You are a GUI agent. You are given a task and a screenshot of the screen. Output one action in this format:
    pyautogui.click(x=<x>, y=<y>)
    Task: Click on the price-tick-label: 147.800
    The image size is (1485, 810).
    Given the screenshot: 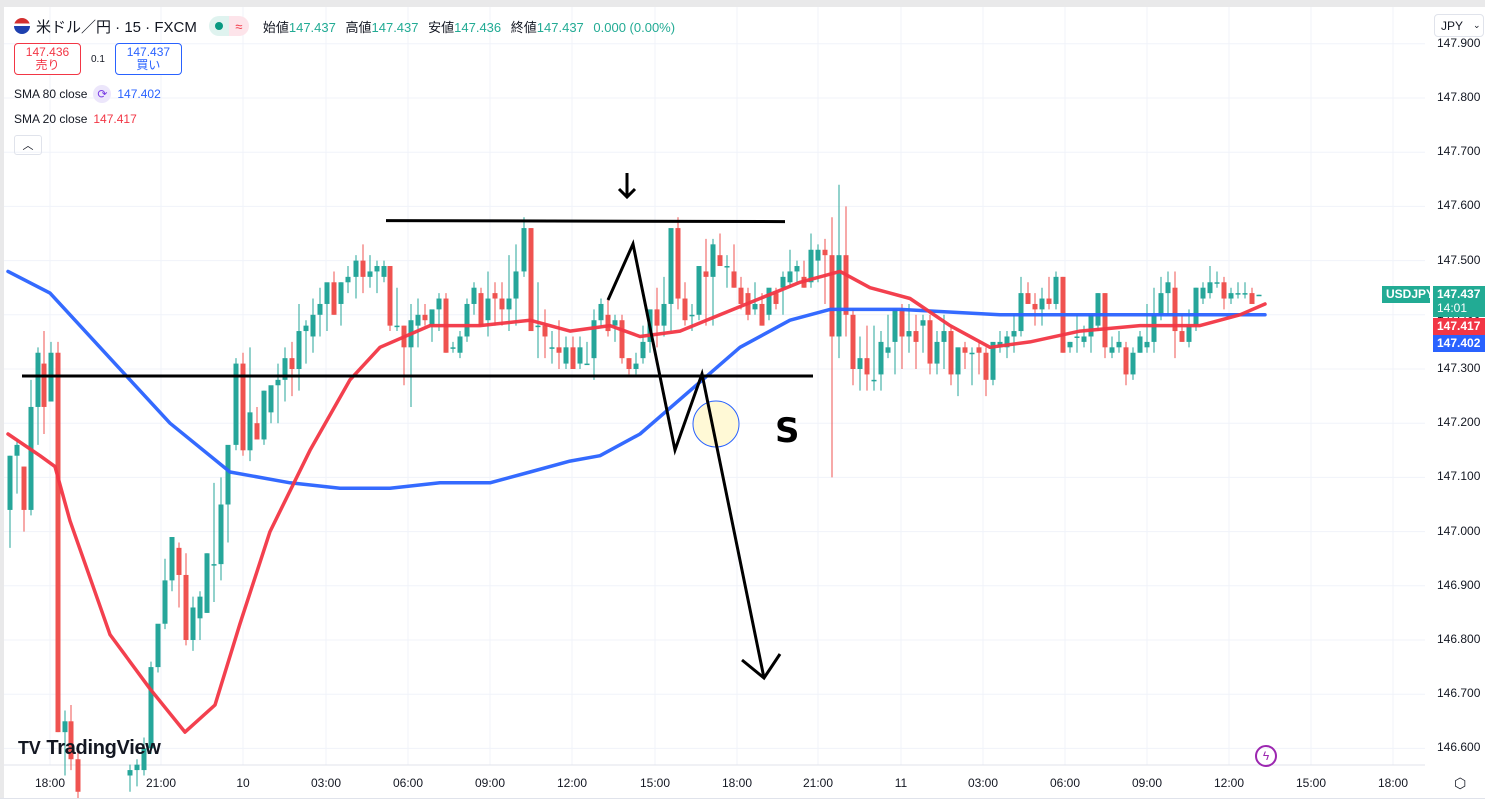 What is the action you would take?
    pyautogui.click(x=1459, y=97)
    